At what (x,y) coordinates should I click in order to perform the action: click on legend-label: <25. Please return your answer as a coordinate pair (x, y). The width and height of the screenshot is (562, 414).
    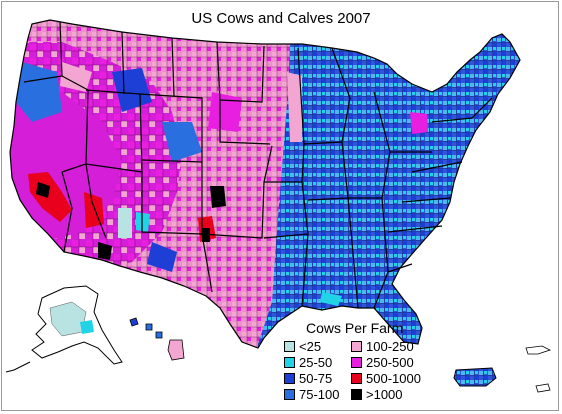
    Looking at the image, I should click on (310, 346).